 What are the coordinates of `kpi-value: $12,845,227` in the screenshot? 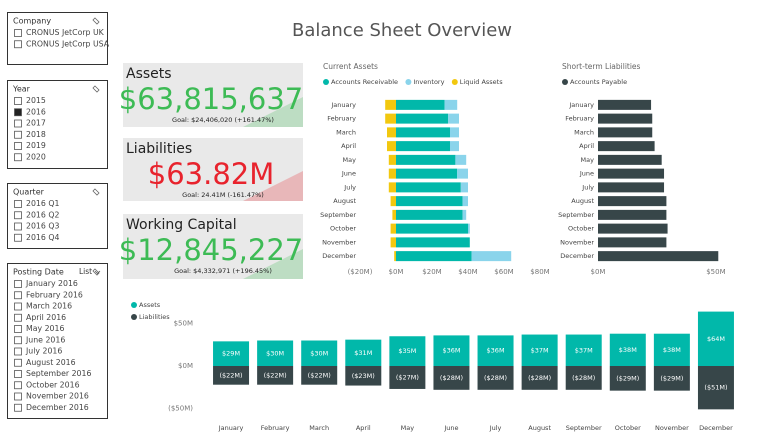 It's located at (211, 250).